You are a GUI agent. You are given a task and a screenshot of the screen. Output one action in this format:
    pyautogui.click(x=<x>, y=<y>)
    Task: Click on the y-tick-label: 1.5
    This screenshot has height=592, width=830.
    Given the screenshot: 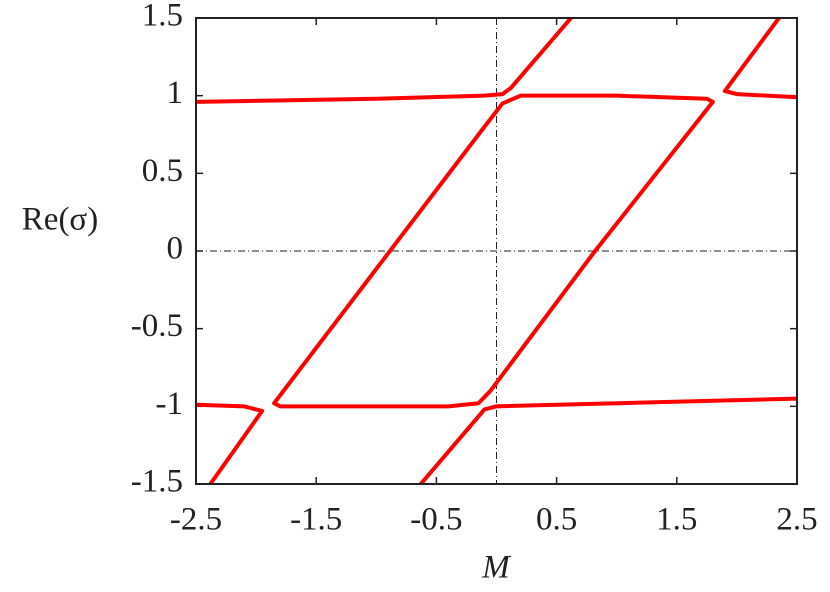 What is the action you would take?
    pyautogui.click(x=162, y=17)
    